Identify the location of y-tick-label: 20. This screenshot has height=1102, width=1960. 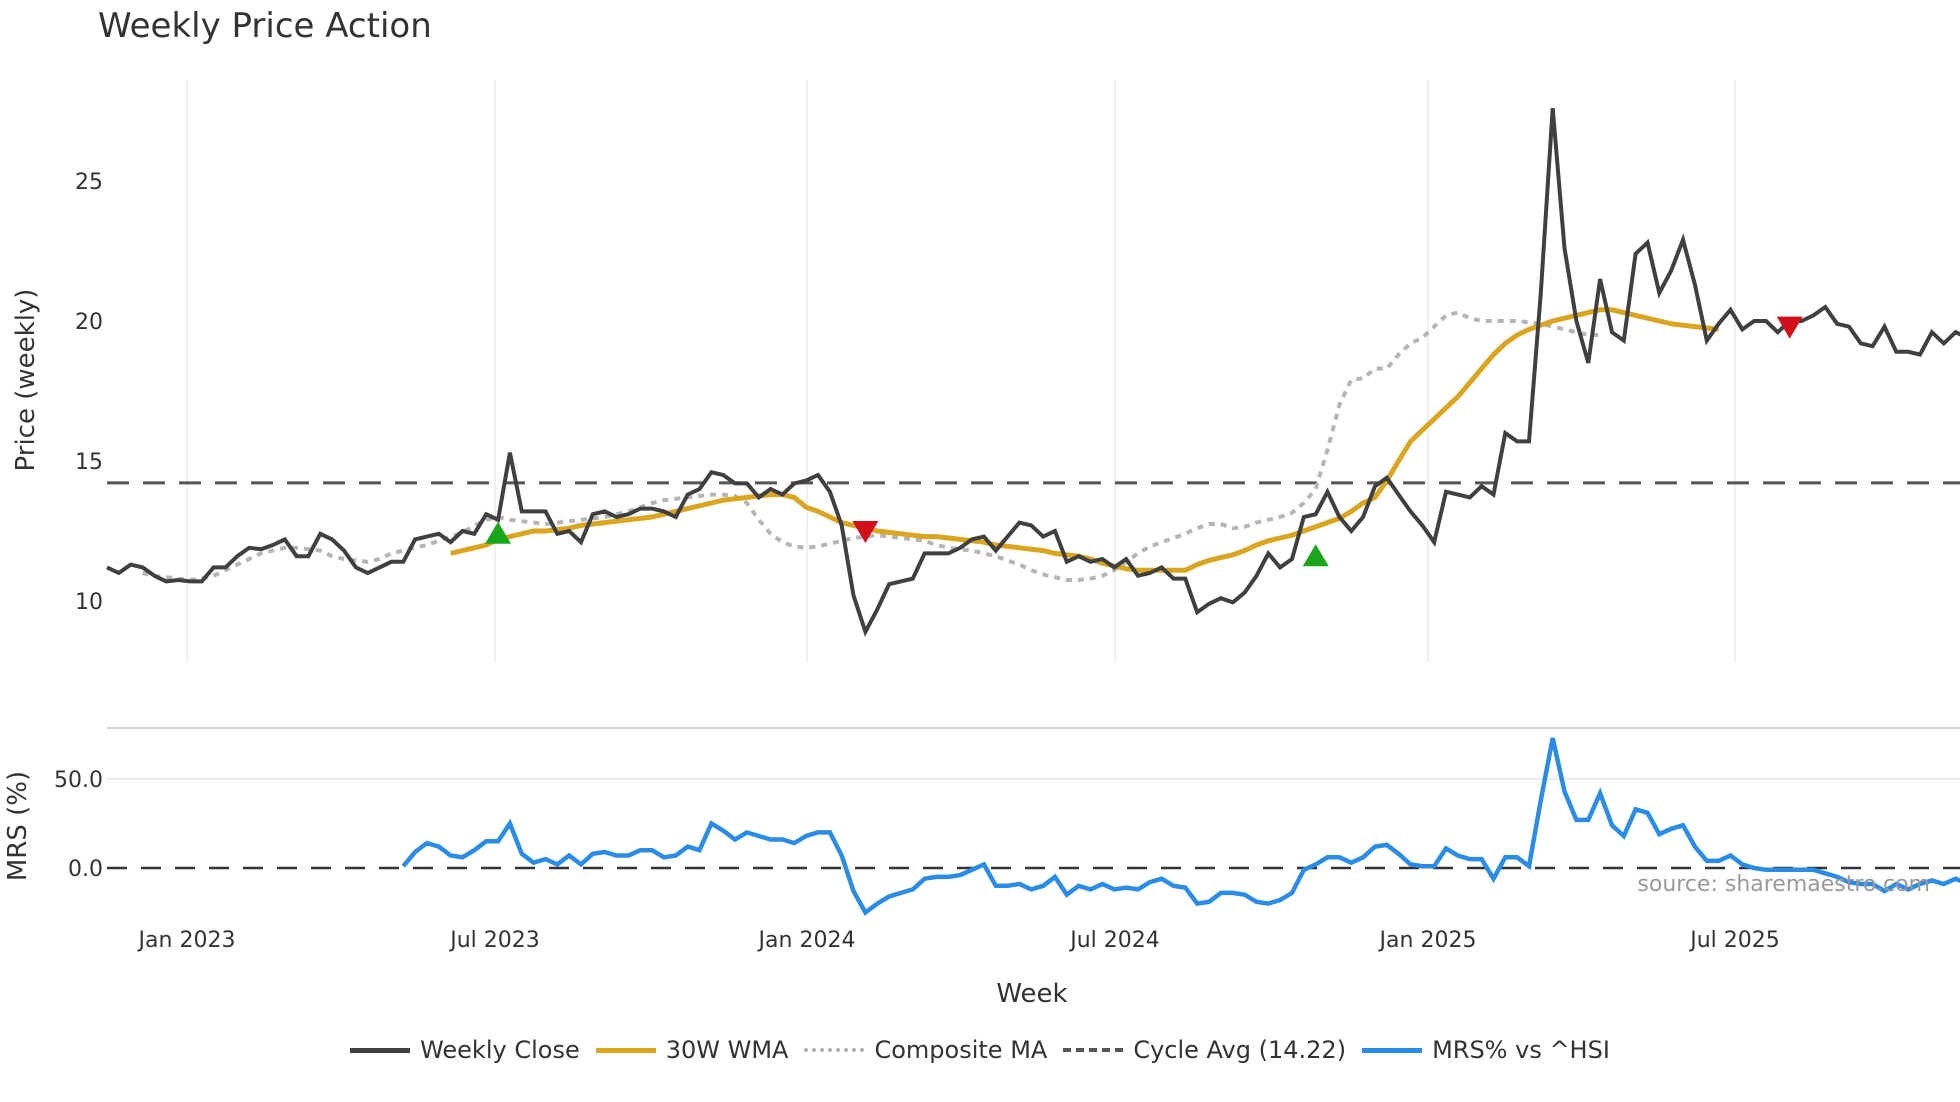
(89, 322).